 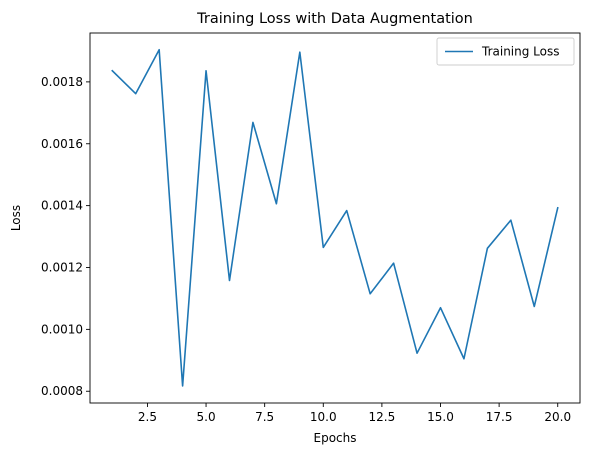 I want to click on x-tick-label: 2.5, so click(x=147, y=417).